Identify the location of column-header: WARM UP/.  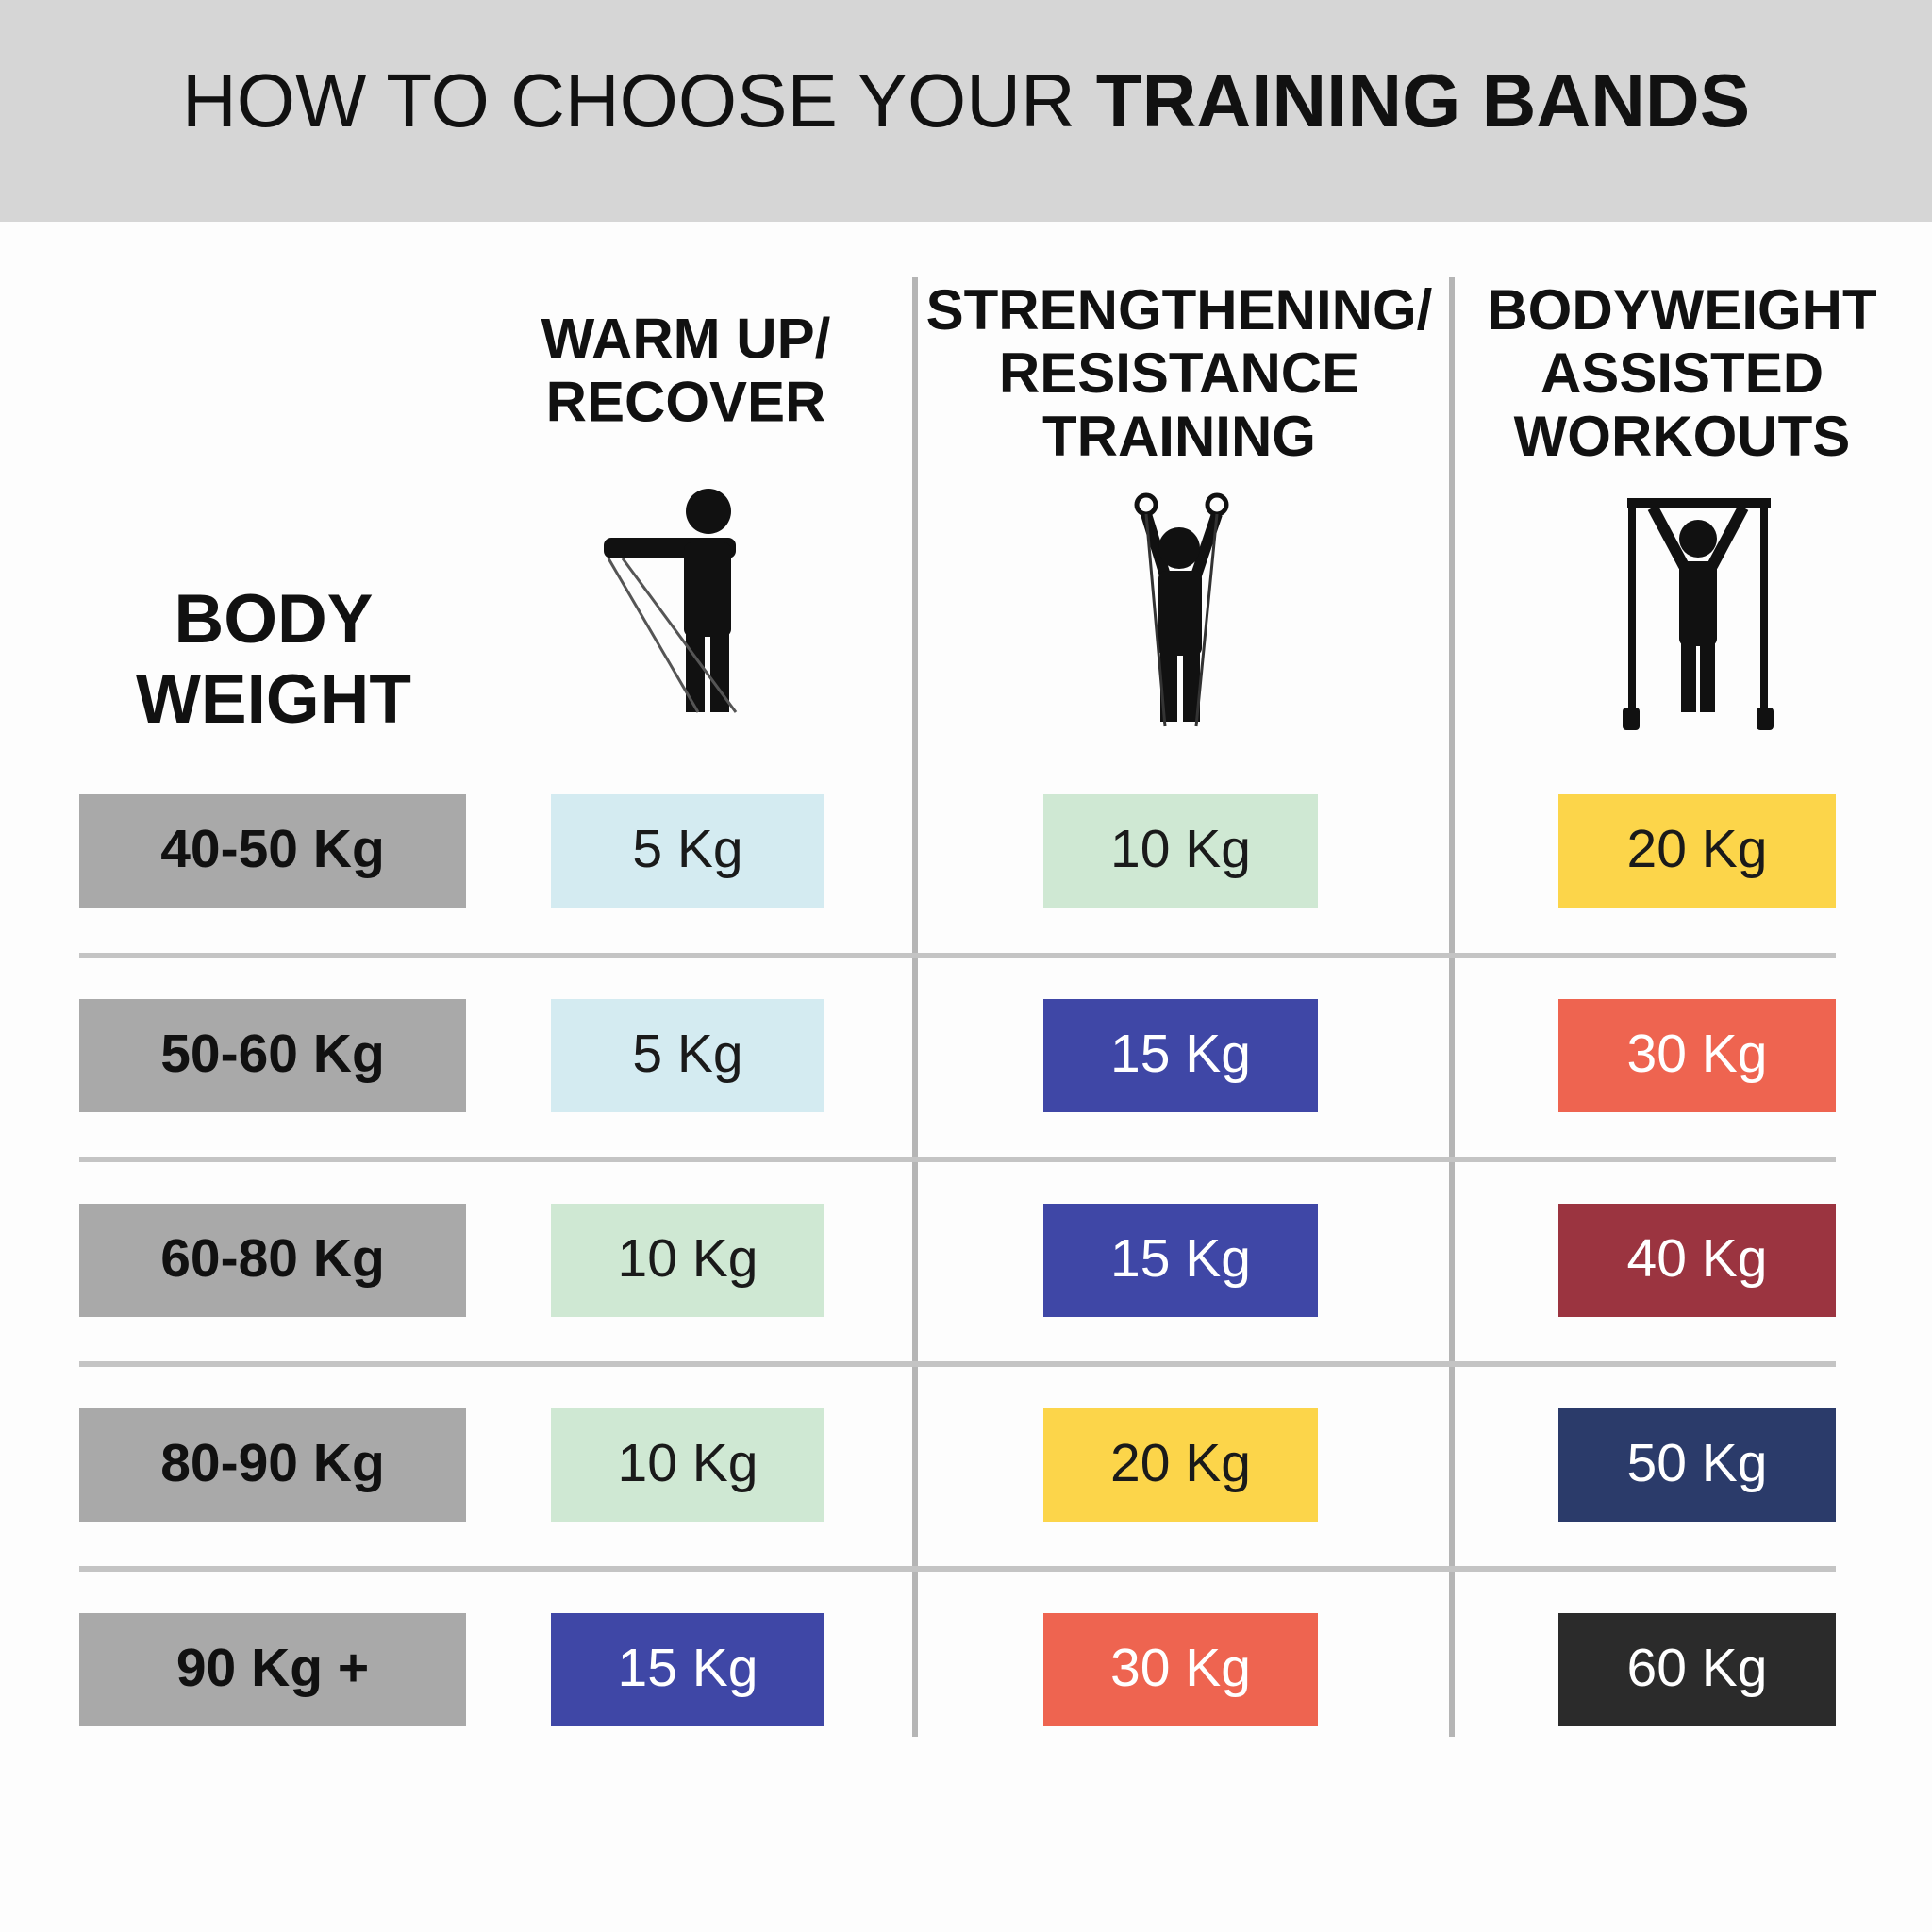
(686, 339).